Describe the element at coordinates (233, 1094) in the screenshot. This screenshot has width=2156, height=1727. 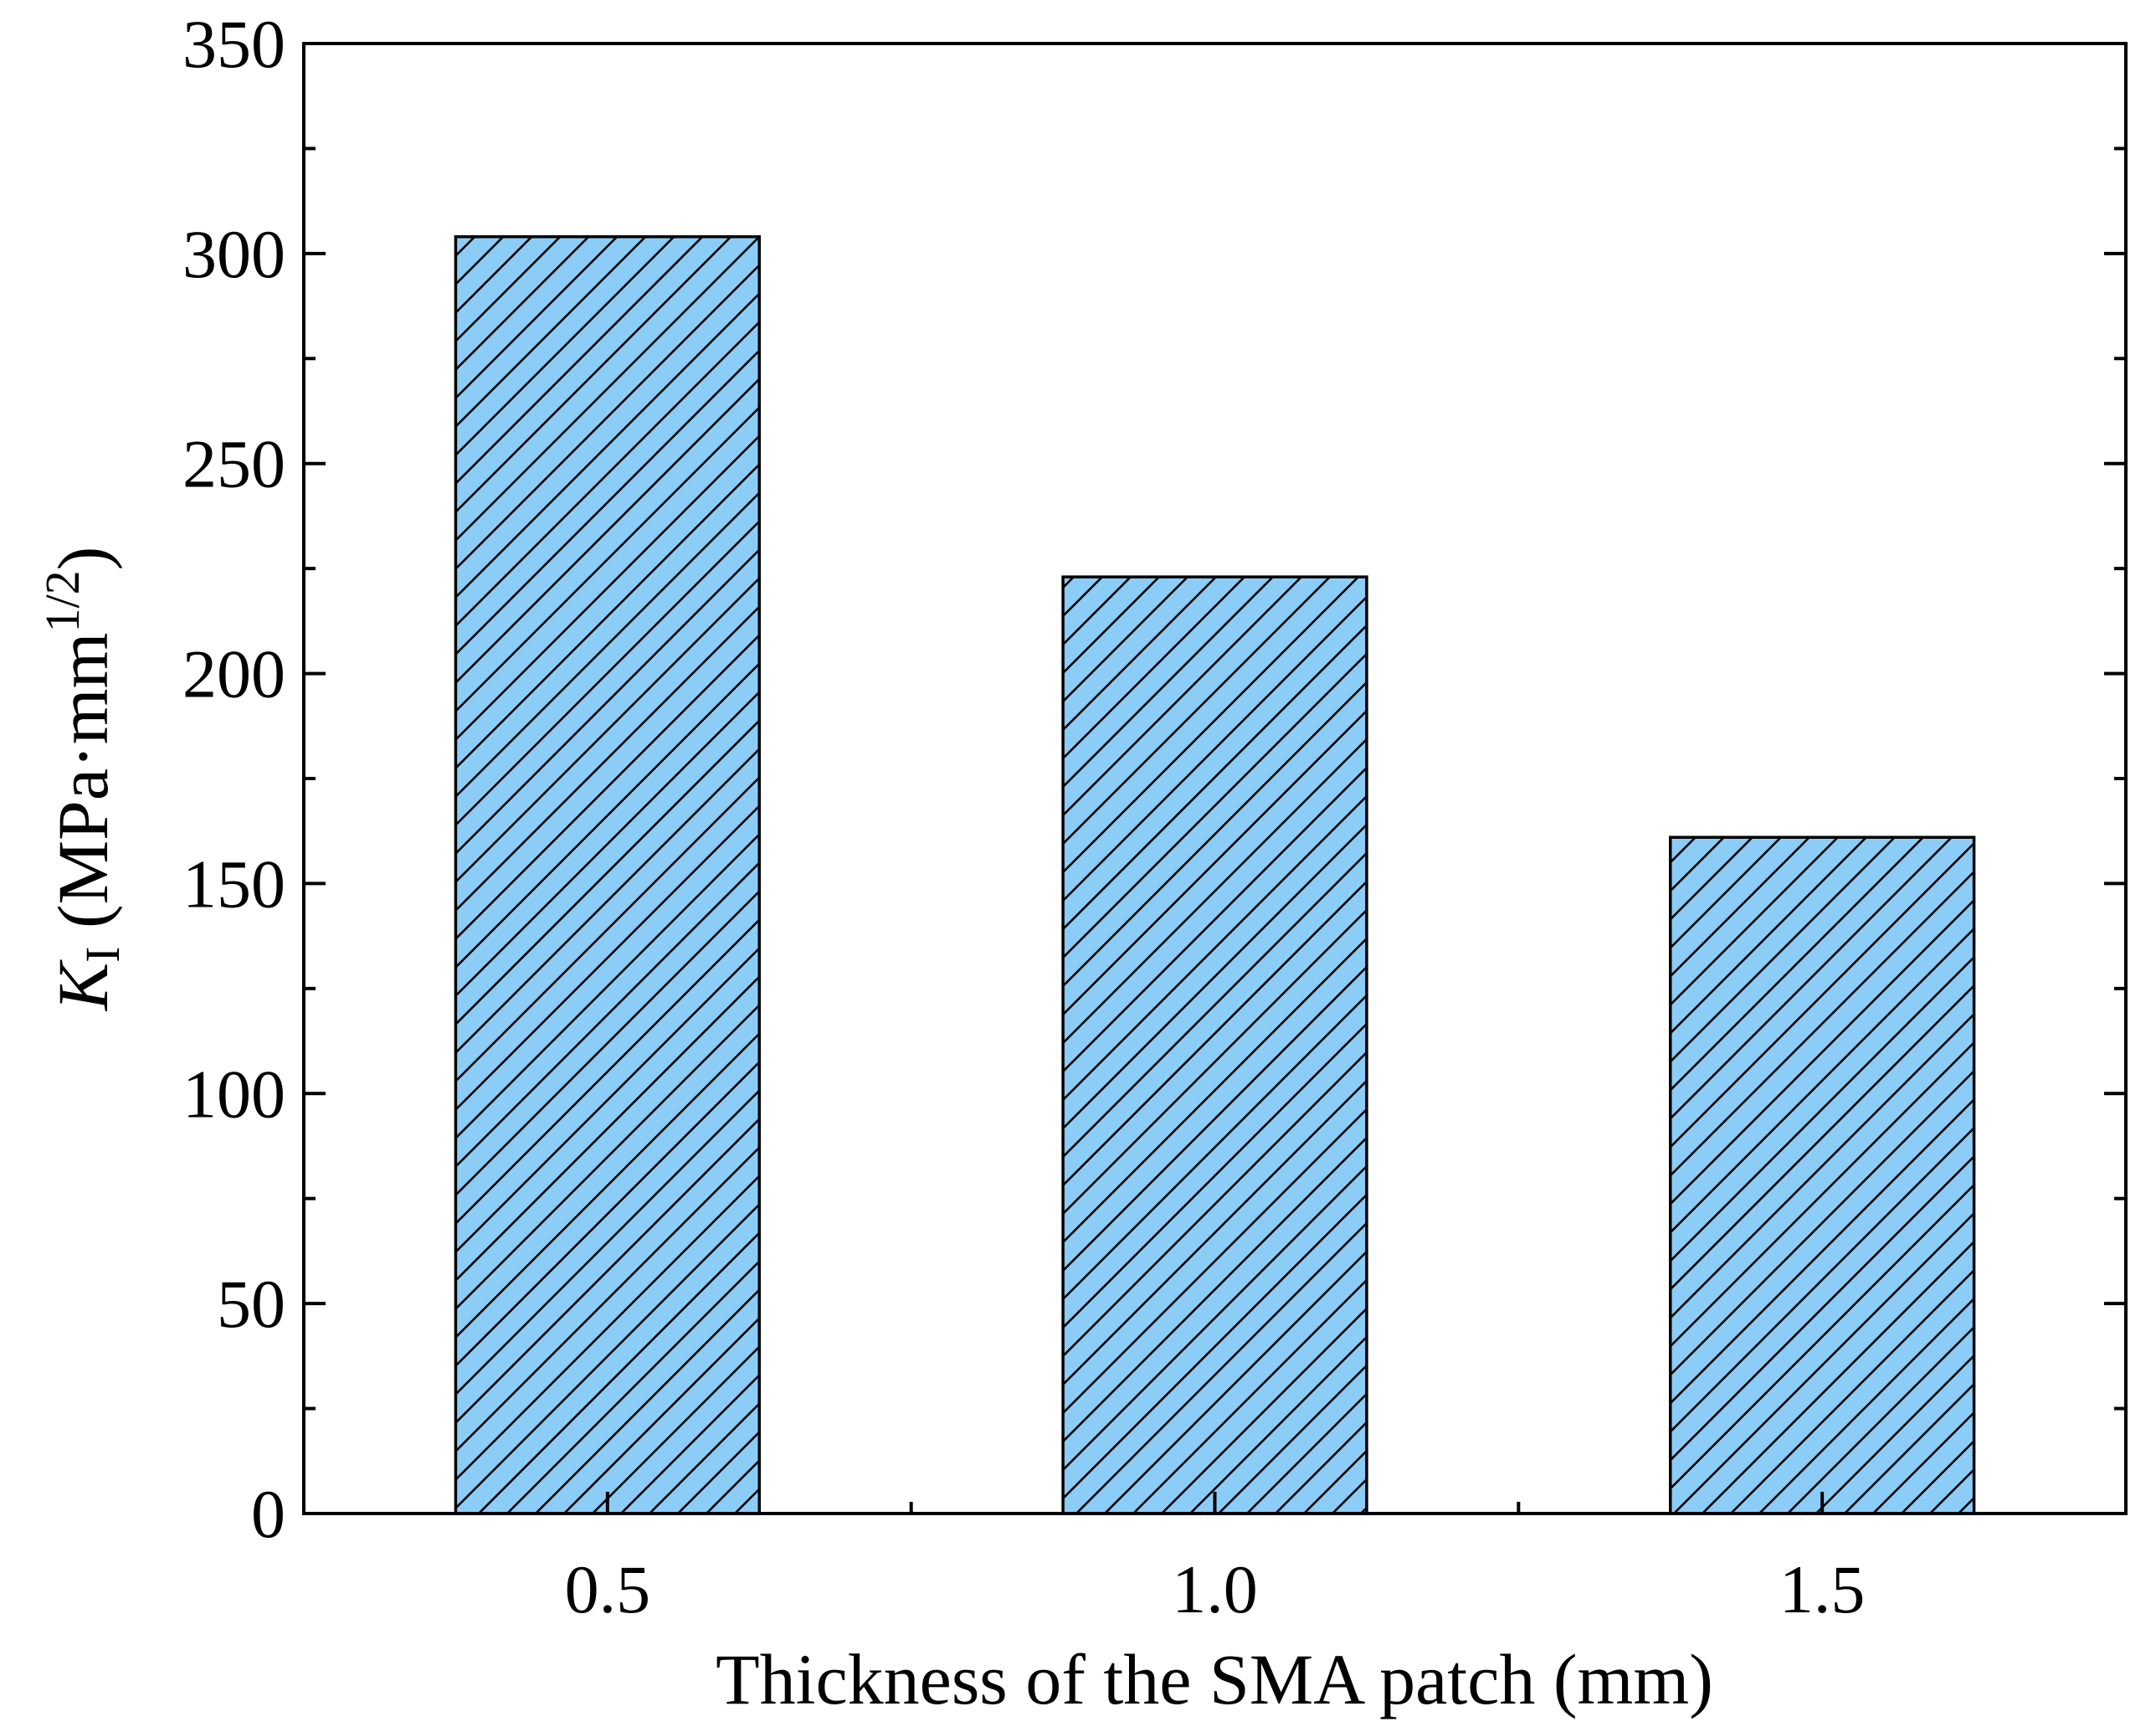
I see `y-tick-label: 100` at that location.